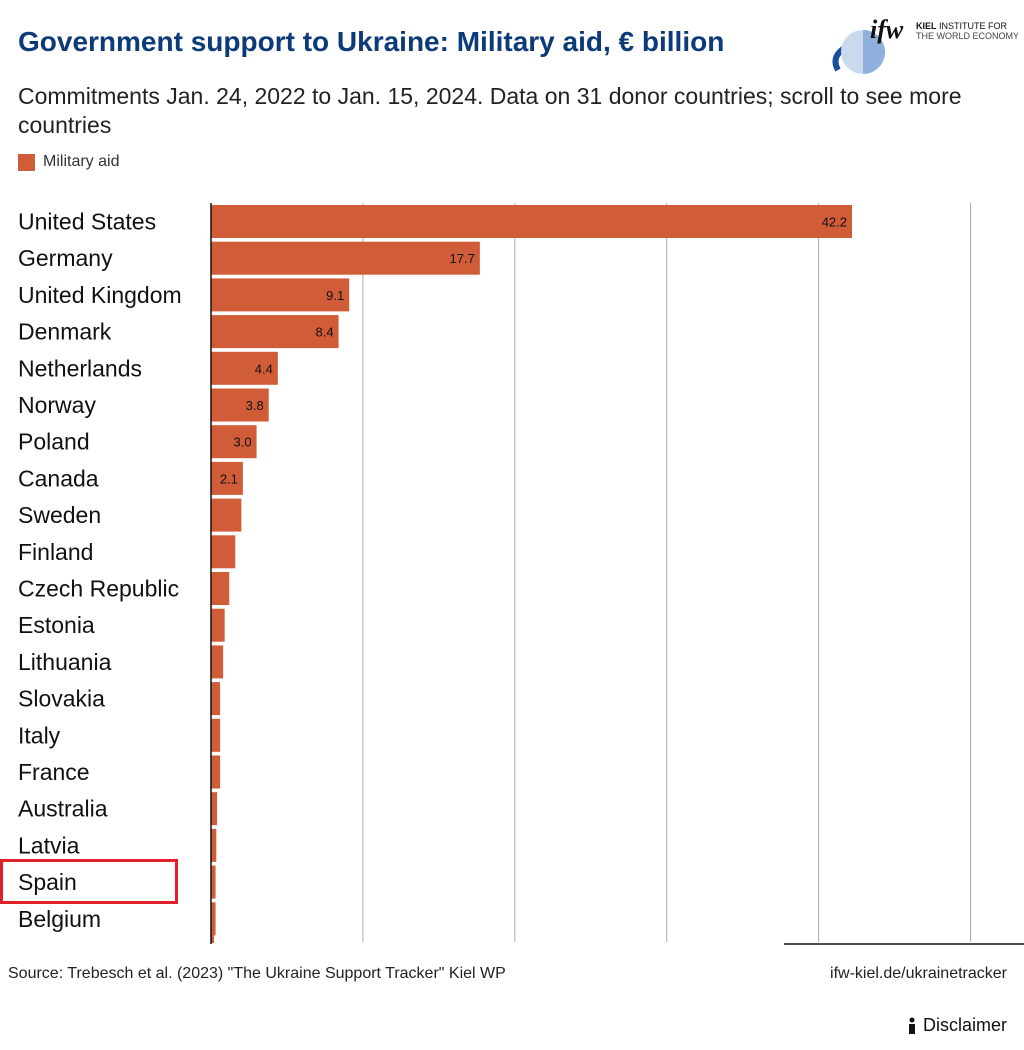 The height and width of the screenshot is (1050, 1024). Describe the element at coordinates (26, 162) in the screenshot. I see `legend-swatch` at that location.